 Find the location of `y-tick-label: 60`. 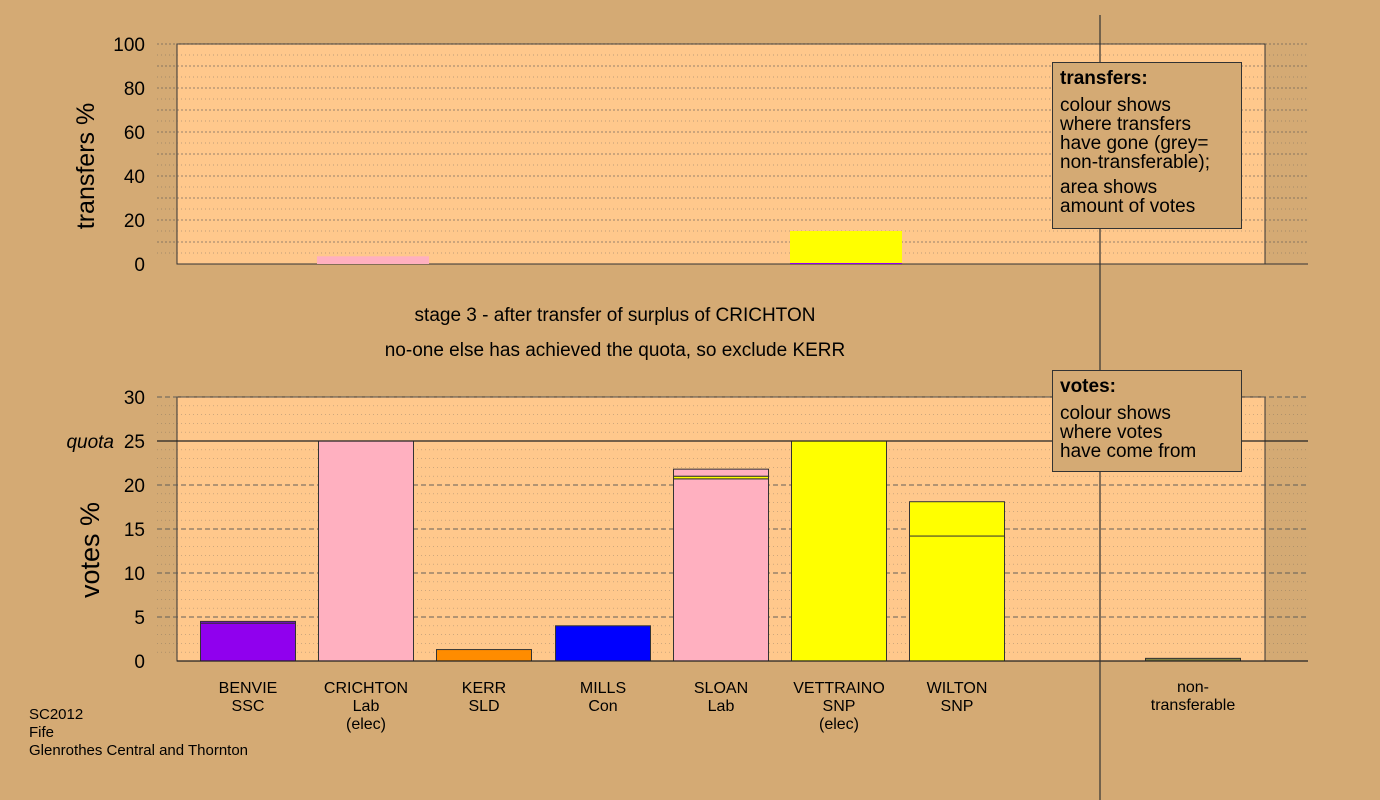

y-tick-label: 60 is located at coordinates (134, 133).